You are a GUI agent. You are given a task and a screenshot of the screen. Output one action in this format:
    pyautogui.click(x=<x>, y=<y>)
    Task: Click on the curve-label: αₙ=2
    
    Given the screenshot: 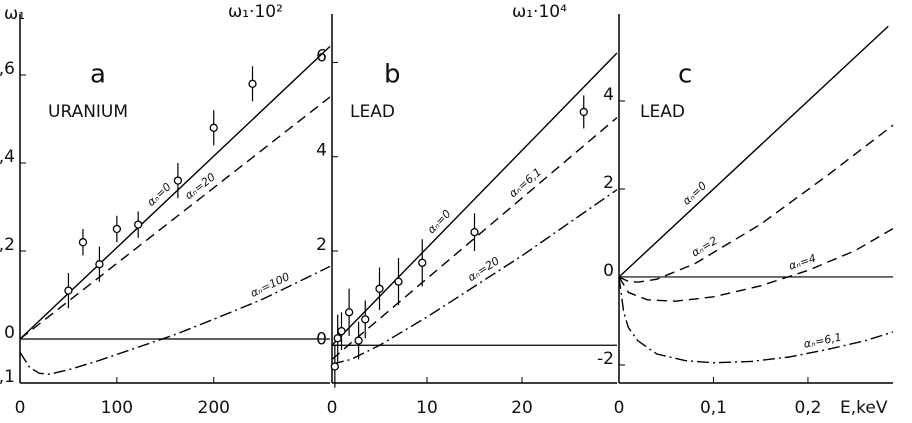 What is the action you would take?
    pyautogui.click(x=704, y=246)
    